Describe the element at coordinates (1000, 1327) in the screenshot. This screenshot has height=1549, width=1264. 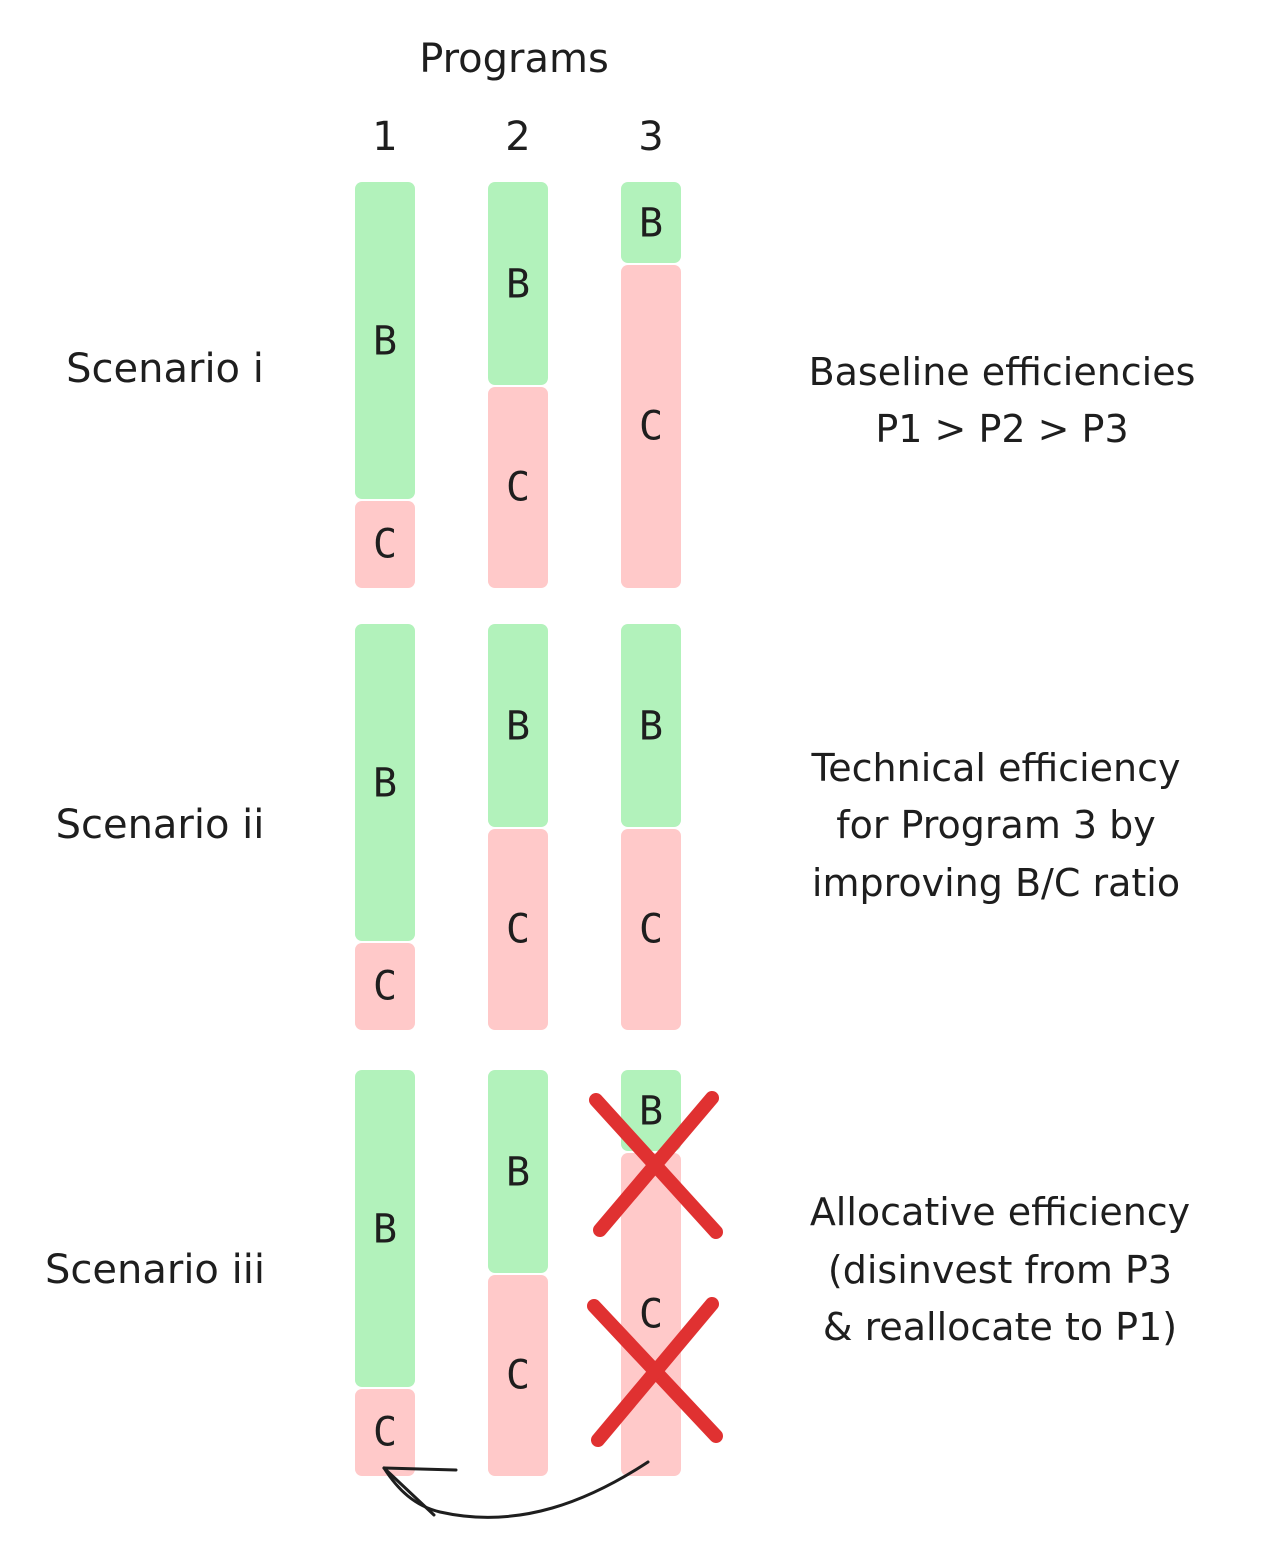
I see `description-line: & reallocate to P1)` at that location.